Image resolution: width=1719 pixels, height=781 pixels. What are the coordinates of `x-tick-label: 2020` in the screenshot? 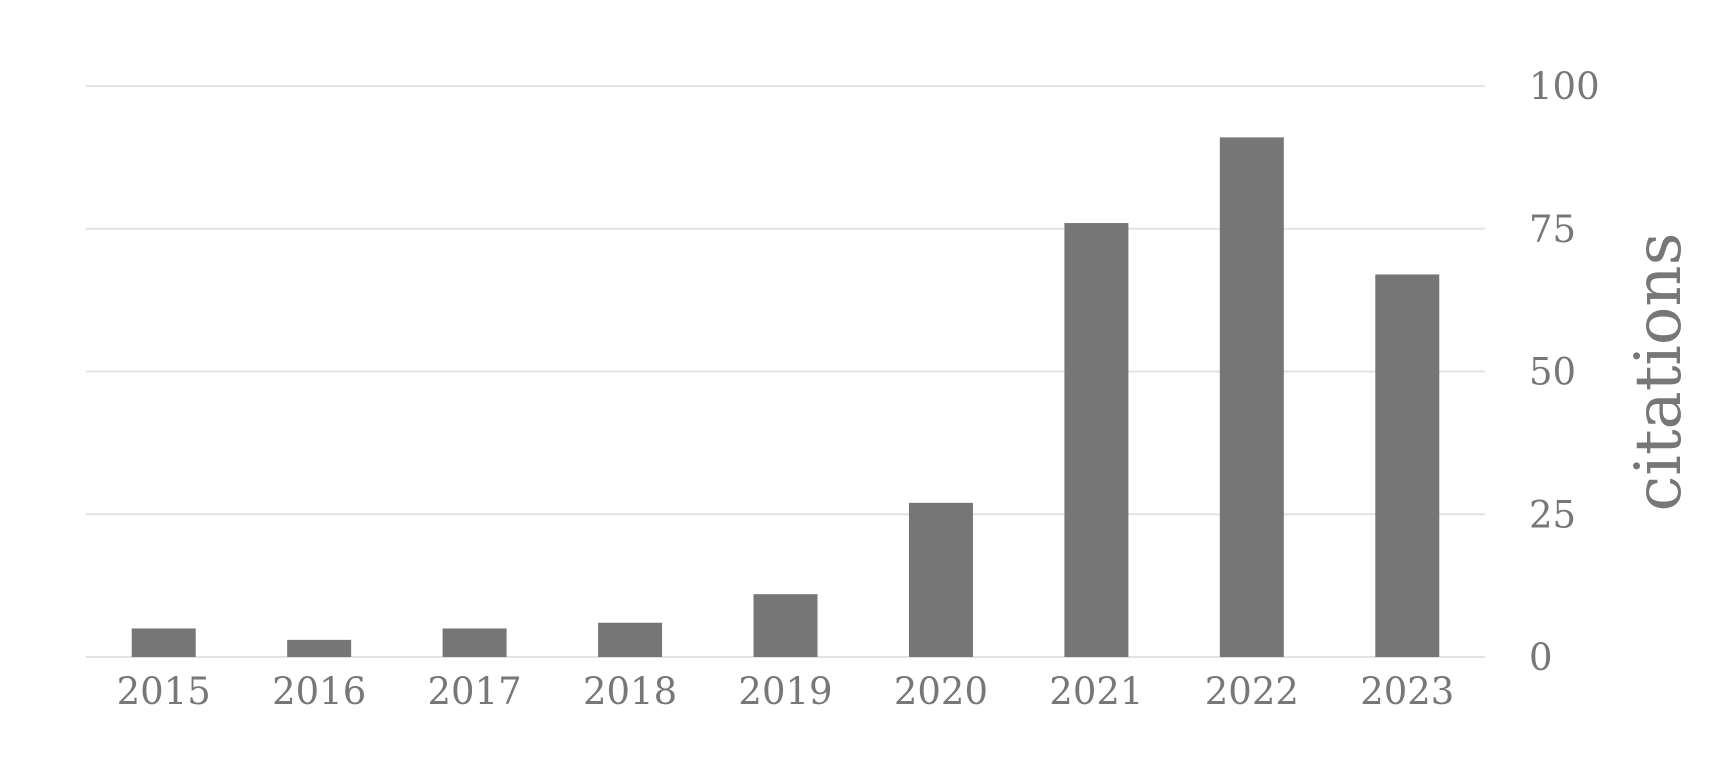 It's located at (941, 691).